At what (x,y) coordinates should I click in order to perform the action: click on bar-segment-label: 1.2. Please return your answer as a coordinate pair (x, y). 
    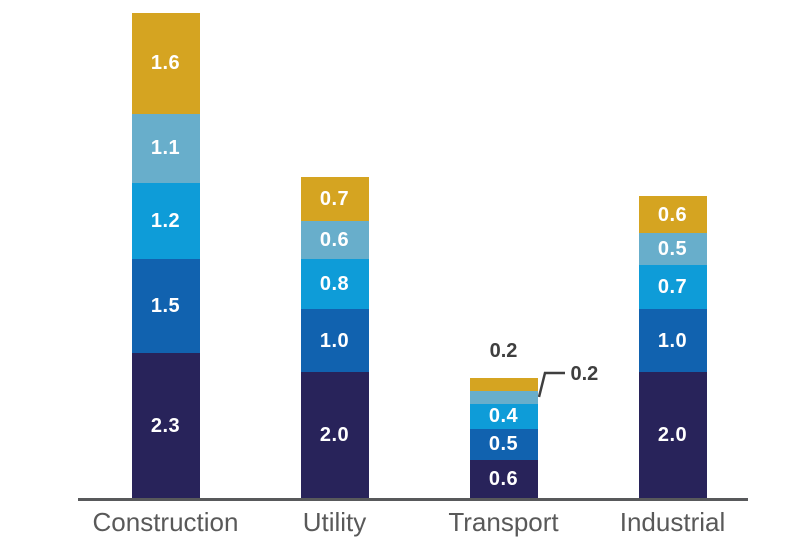
    Looking at the image, I should click on (165, 220).